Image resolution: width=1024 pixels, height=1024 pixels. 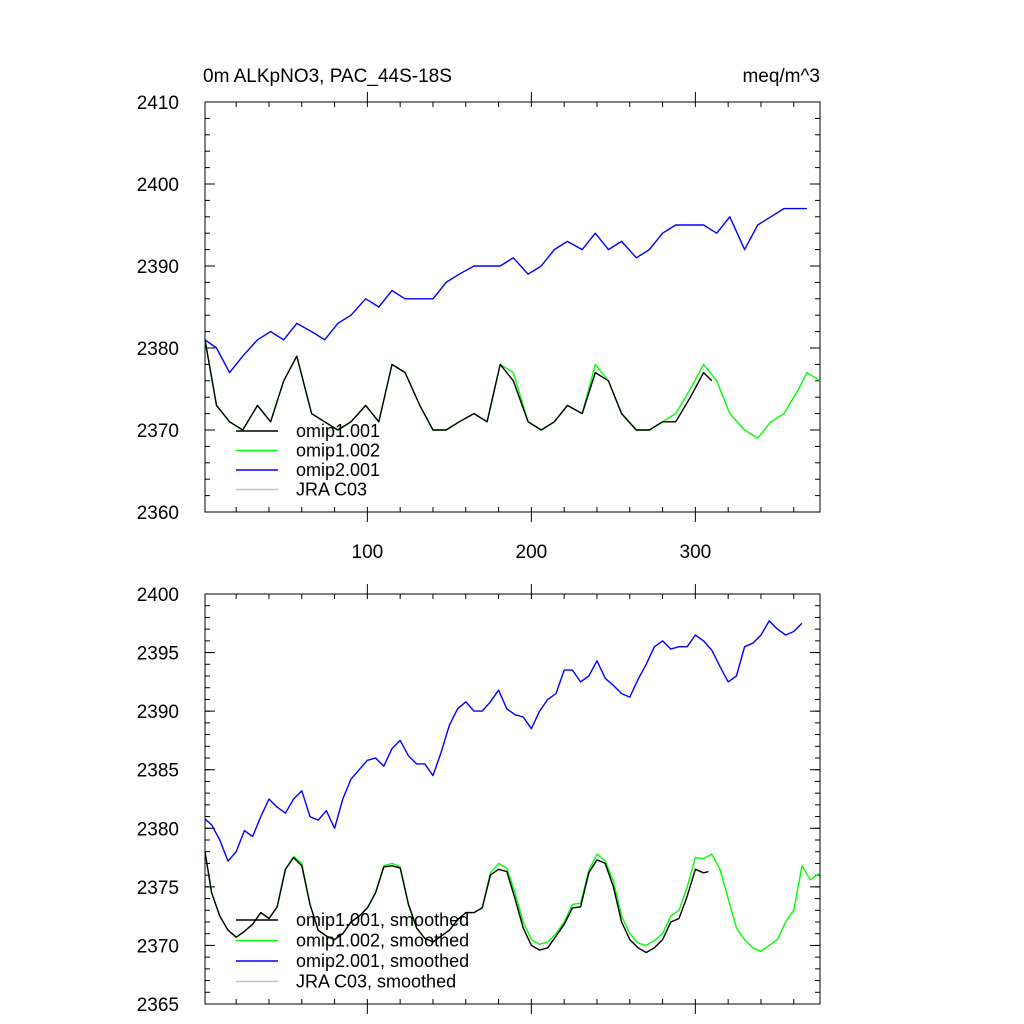 What do you see at coordinates (158, 103) in the screenshot?
I see `top-ytick-label: 2410` at bounding box center [158, 103].